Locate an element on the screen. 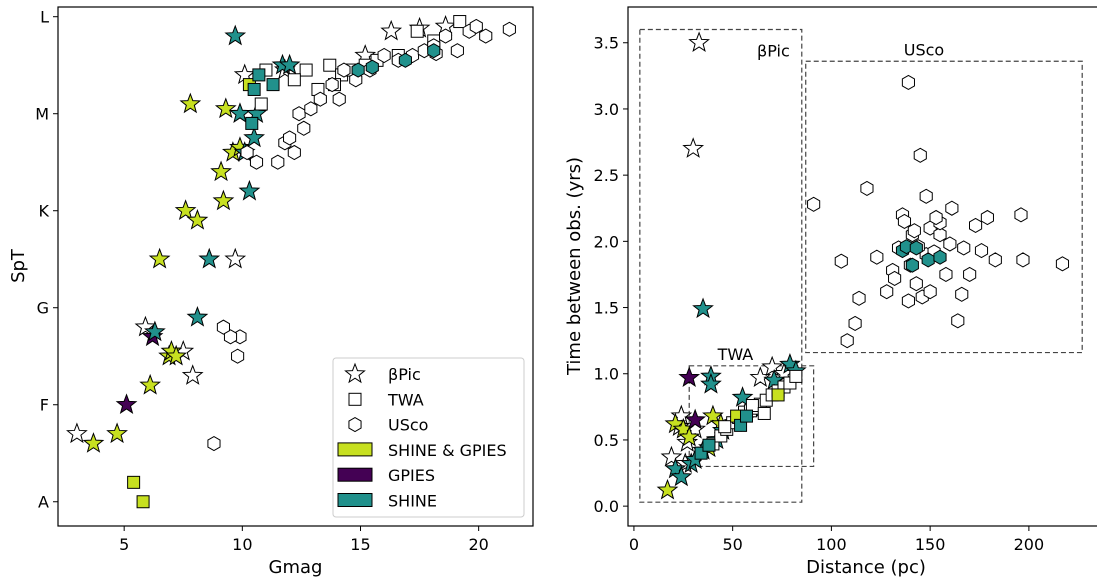  right-y-tick-label: 2.5 is located at coordinates (606, 175).